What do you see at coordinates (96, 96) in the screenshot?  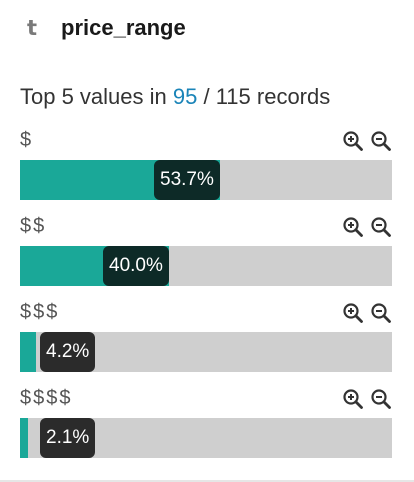 I see `summary-prefix: Top 5 values in` at bounding box center [96, 96].